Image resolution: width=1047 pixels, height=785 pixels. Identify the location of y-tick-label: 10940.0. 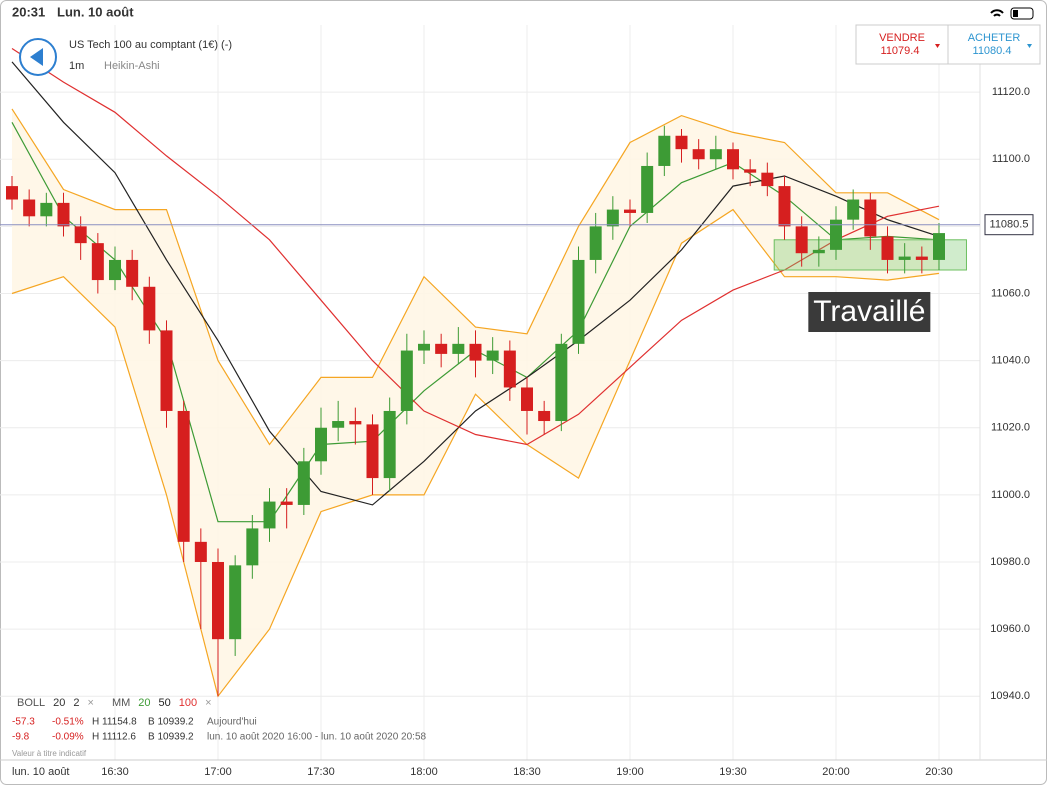
(1010, 696).